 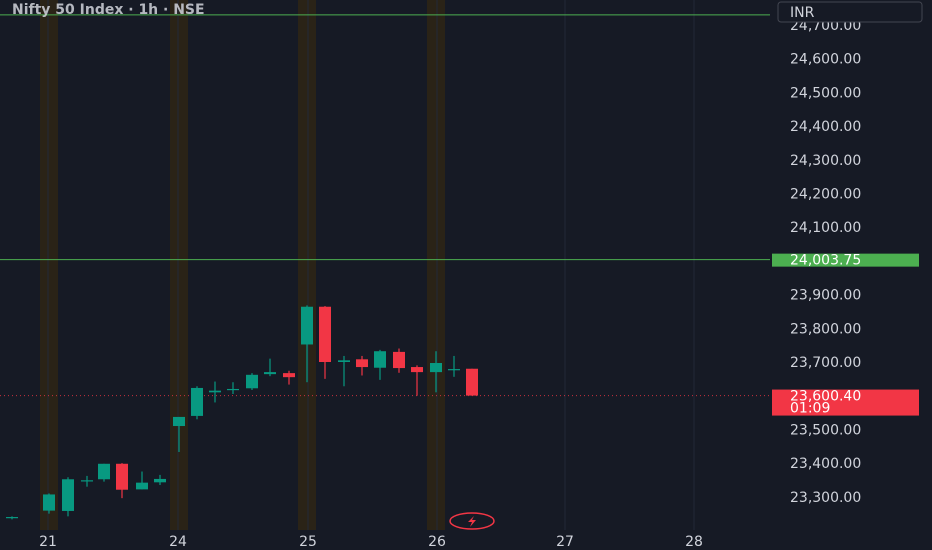 I want to click on chart-title: Nifty 50 Index · 1h · NSE, so click(x=108, y=10).